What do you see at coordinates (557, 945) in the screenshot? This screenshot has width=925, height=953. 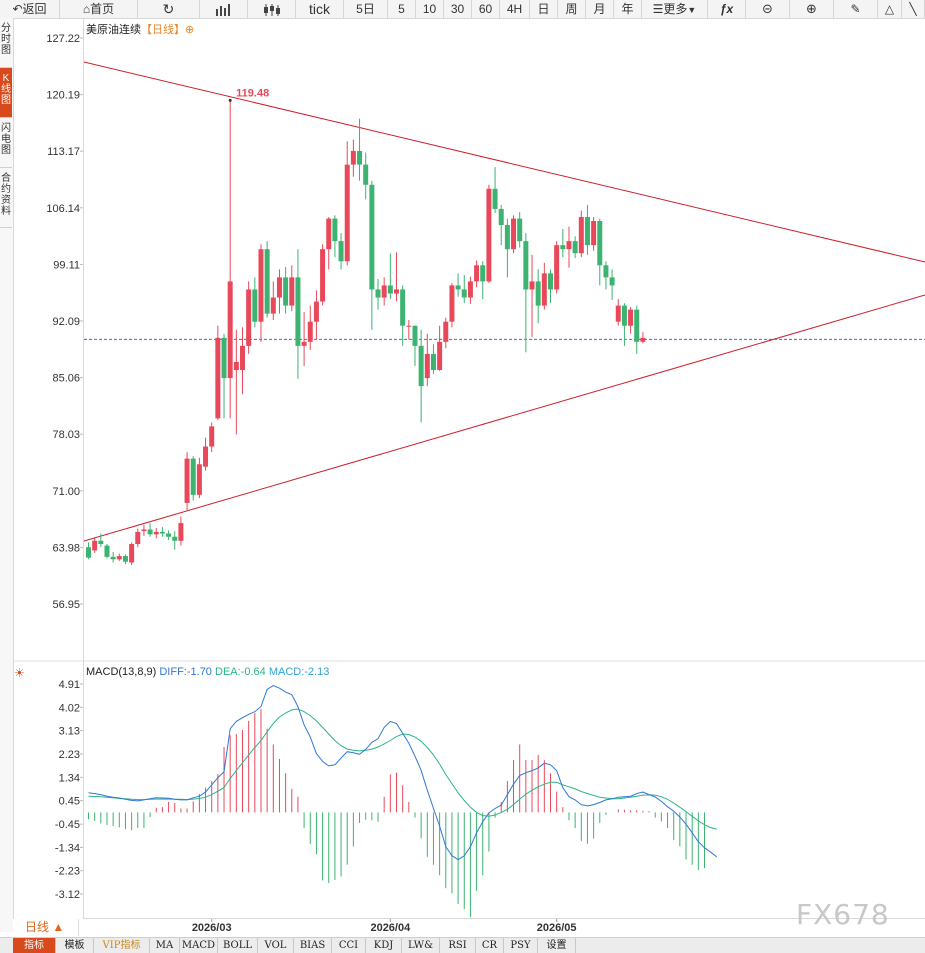 I see `tab-settings: 设置` at bounding box center [557, 945].